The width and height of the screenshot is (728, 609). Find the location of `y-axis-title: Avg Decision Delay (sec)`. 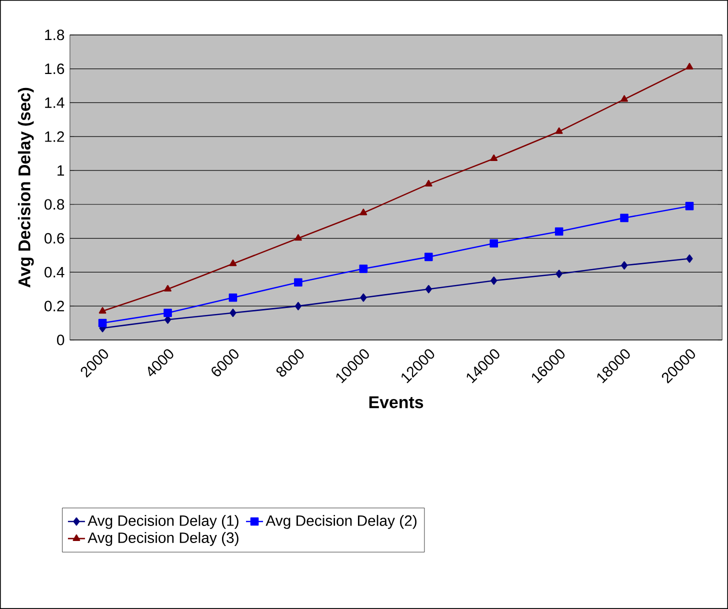

y-axis-title: Avg Decision Delay (sec) is located at coordinates (26, 188).